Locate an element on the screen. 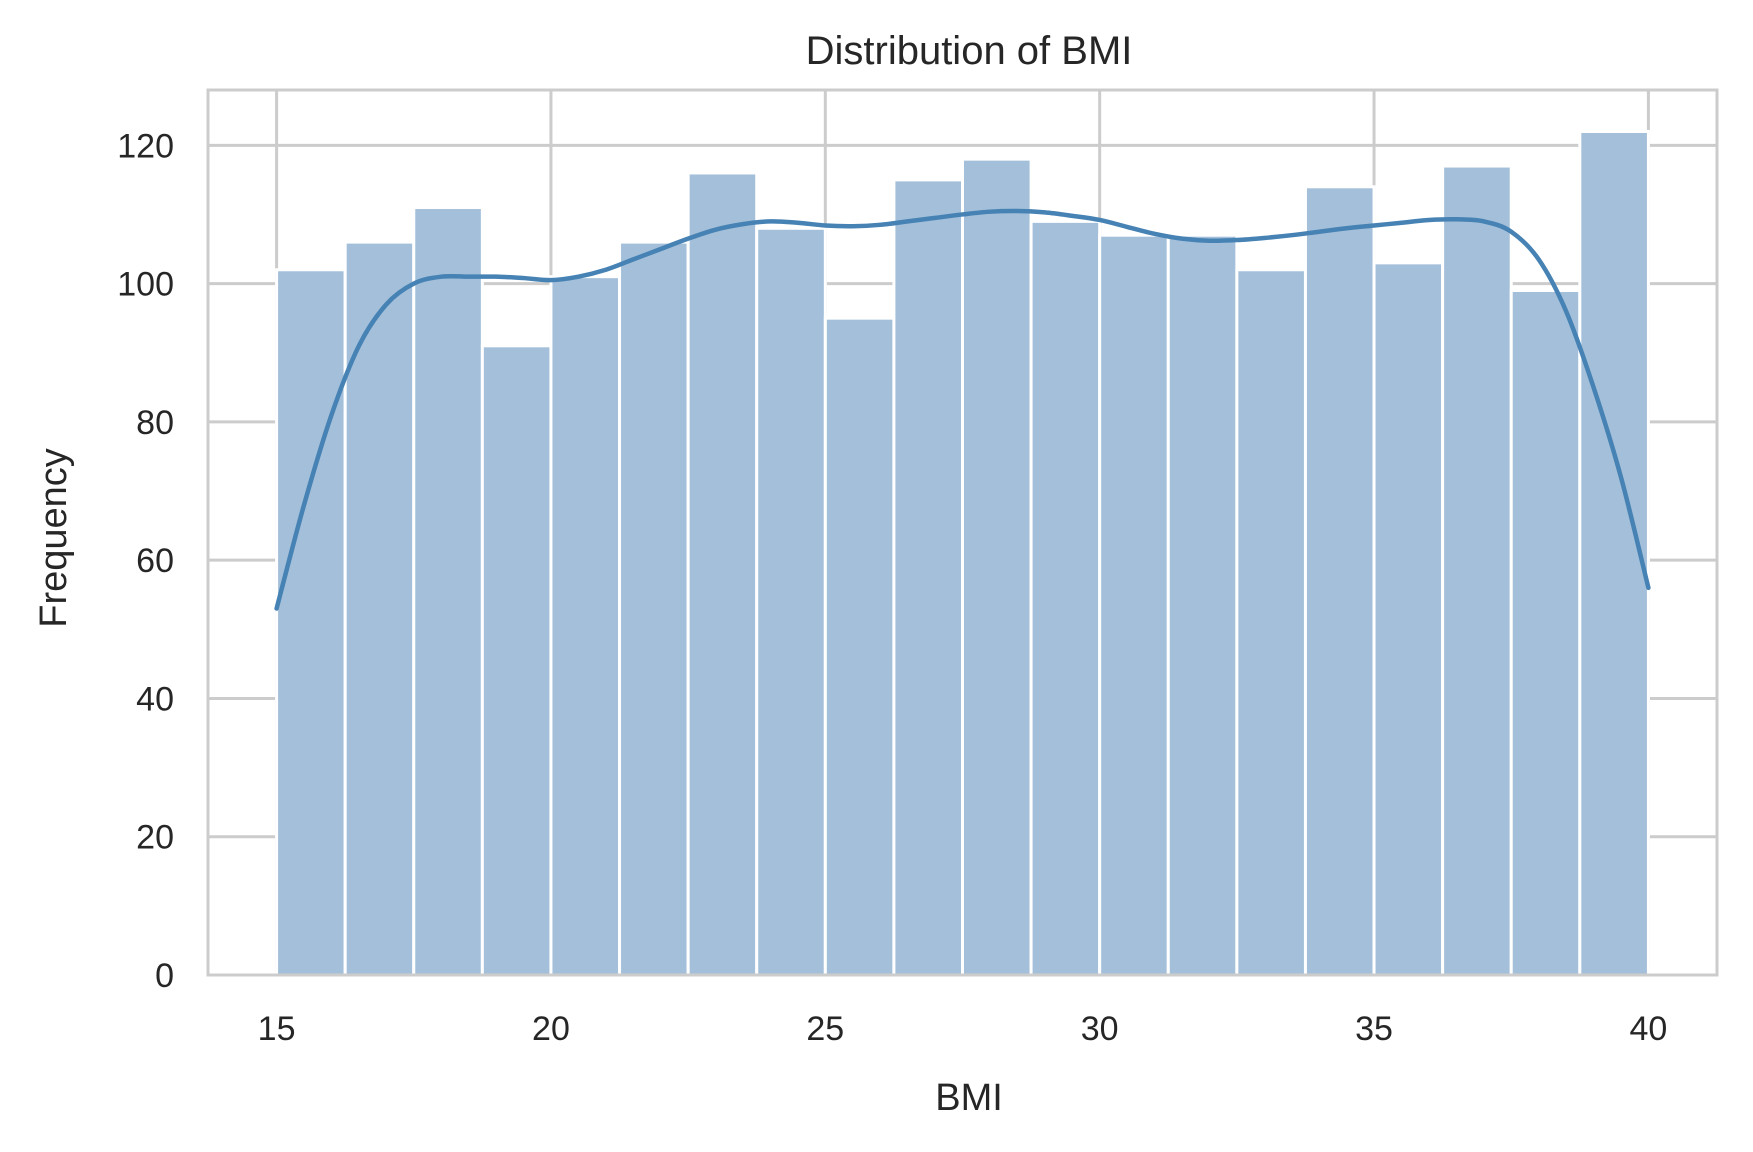 The height and width of the screenshot is (1152, 1753). x-tick-label-15: 15 is located at coordinates (277, 1029).